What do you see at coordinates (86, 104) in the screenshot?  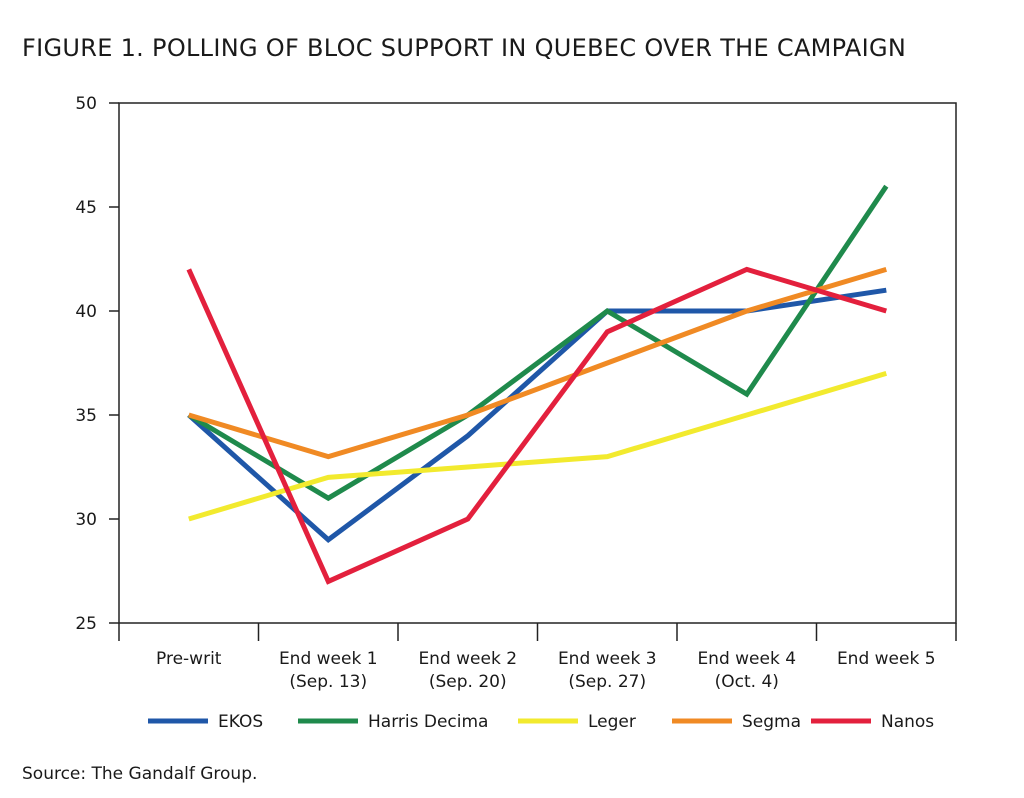 I see `y-tick-label: 50` at bounding box center [86, 104].